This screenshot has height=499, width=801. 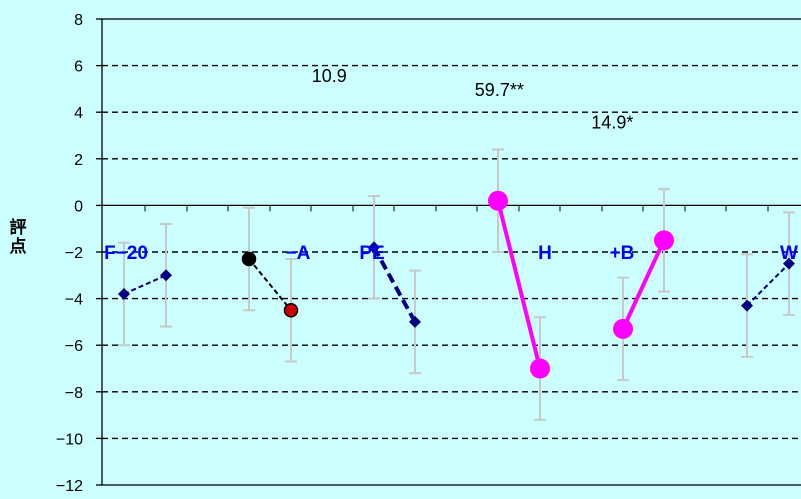 I want to click on y-axis-label-char-1: 評, so click(x=18, y=227).